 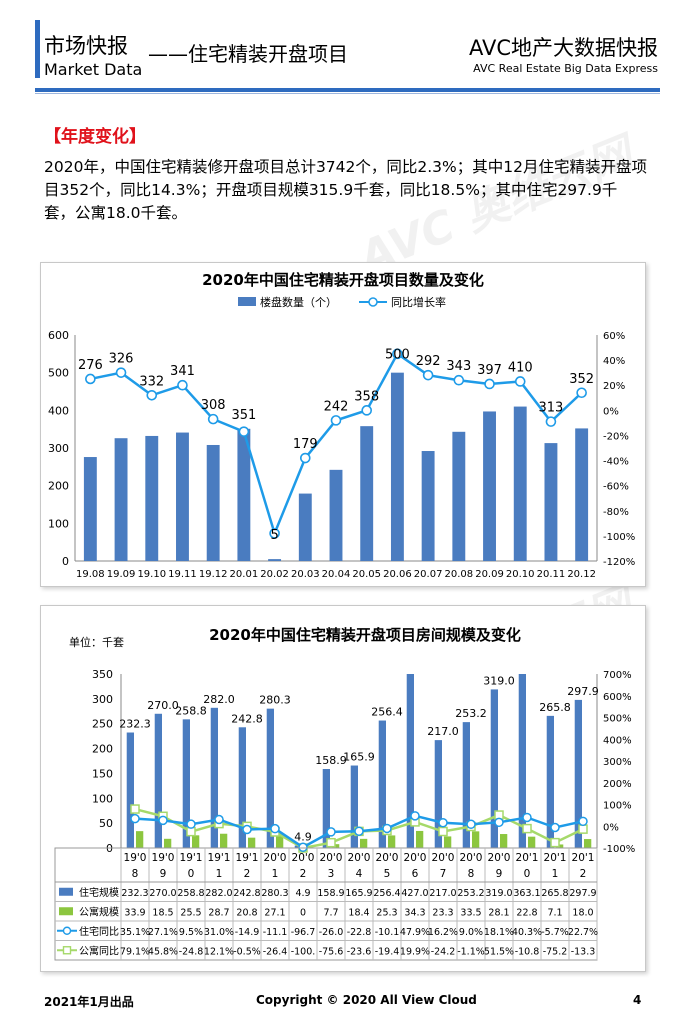 What do you see at coordinates (520, 367) in the screenshot?
I see `data-label-count: 410` at bounding box center [520, 367].